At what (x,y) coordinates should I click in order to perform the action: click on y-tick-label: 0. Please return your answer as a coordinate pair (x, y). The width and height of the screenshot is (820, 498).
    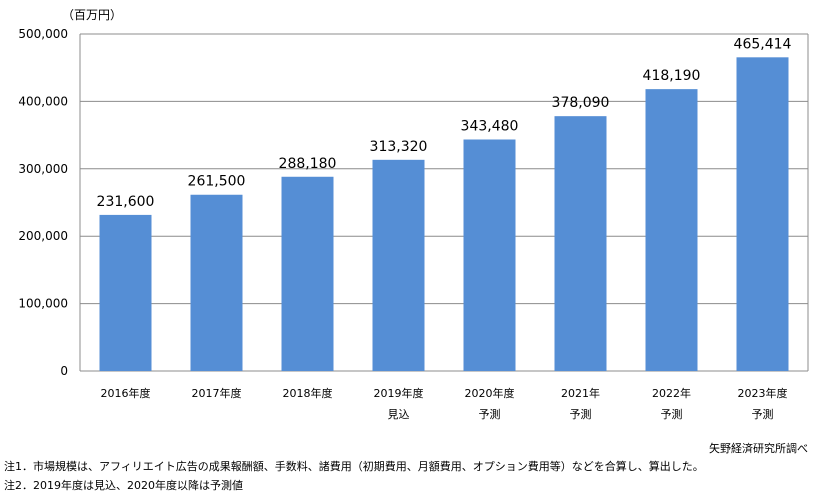
    Looking at the image, I should click on (64, 371).